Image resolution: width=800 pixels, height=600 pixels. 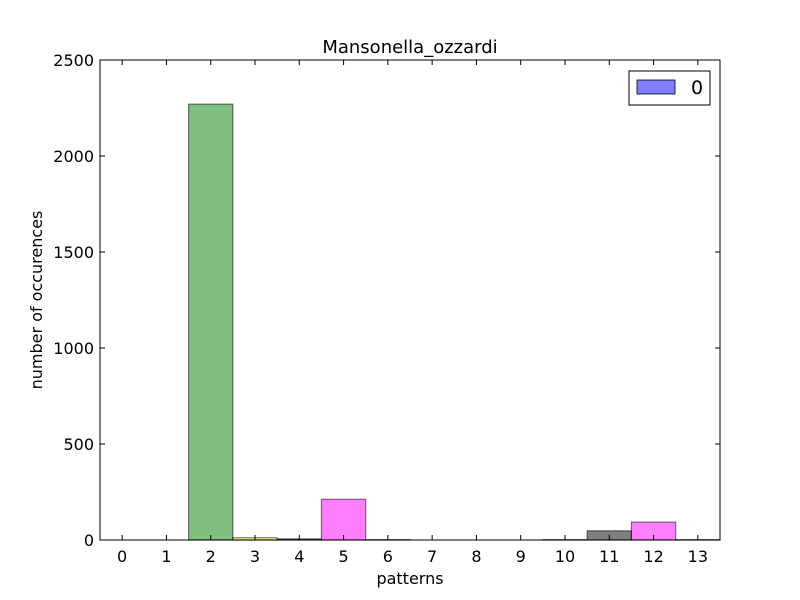 I want to click on y-tick-label: 2500, so click(x=73, y=60).